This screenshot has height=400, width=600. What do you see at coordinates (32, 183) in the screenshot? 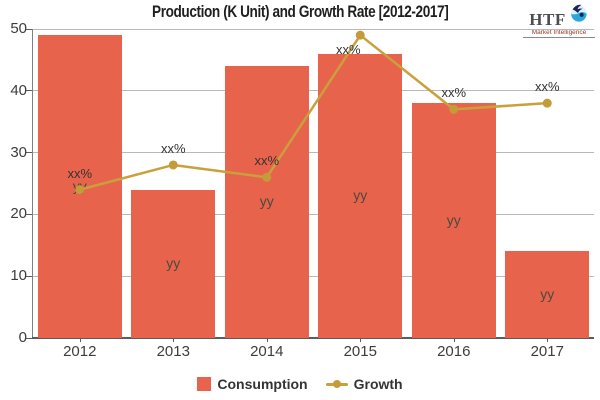
I see `y-axis-line` at bounding box center [32, 183].